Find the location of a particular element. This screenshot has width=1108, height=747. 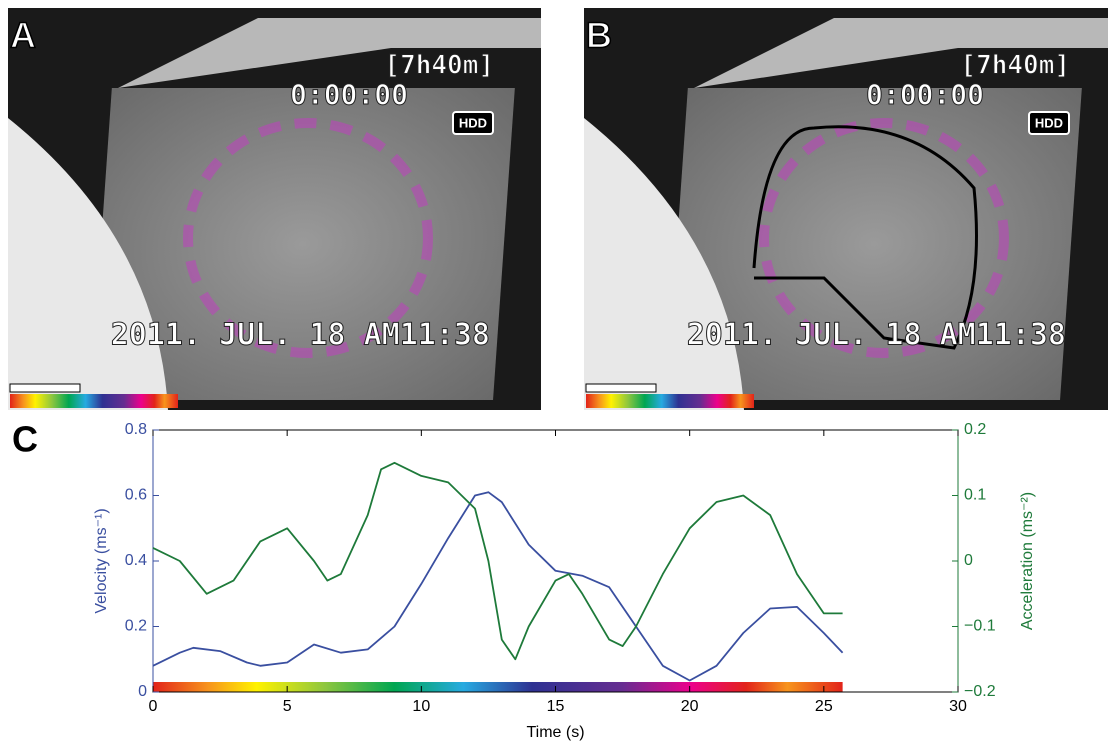

y-tick-label: 0.4 is located at coordinates (136, 560).